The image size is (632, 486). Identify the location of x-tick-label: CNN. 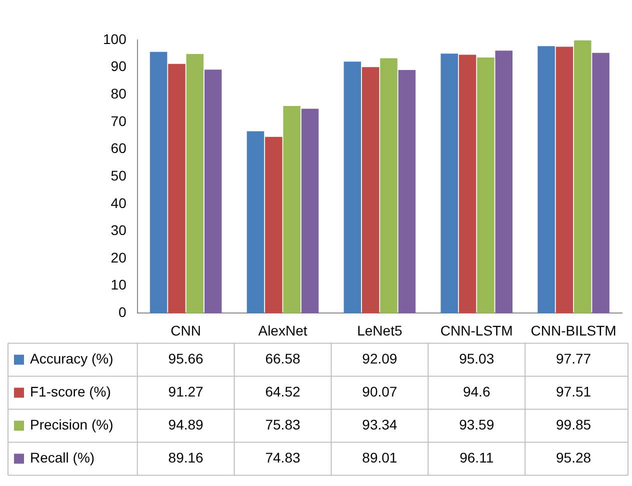
(185, 330).